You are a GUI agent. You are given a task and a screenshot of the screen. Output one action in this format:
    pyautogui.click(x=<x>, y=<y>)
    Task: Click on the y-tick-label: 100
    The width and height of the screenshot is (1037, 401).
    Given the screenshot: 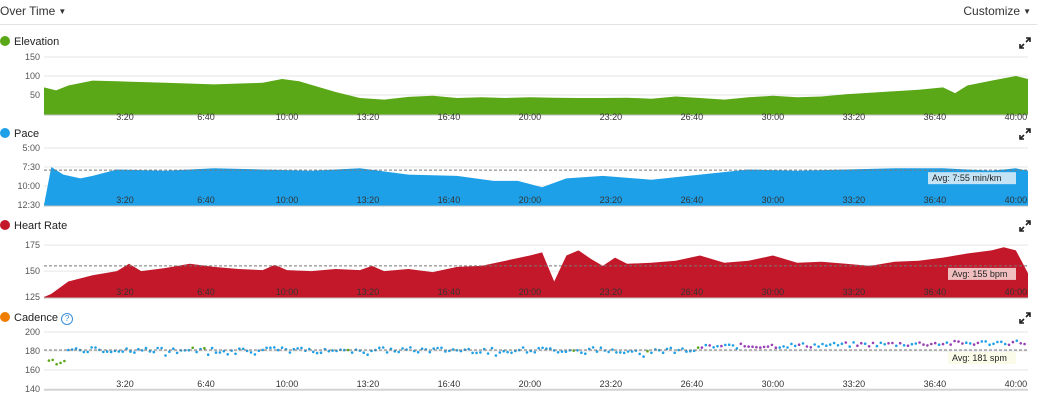 What is the action you would take?
    pyautogui.click(x=32, y=76)
    